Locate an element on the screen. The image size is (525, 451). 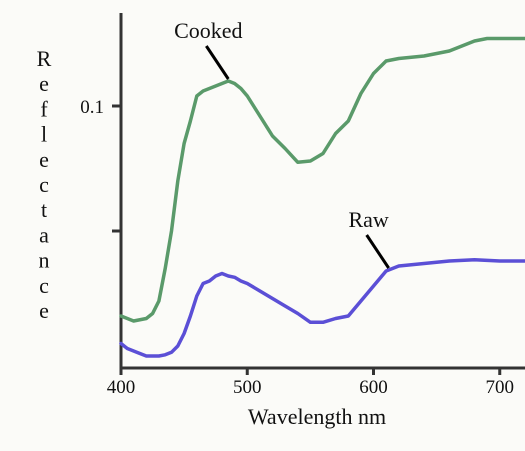
x-tick-label: 700 is located at coordinates (500, 387).